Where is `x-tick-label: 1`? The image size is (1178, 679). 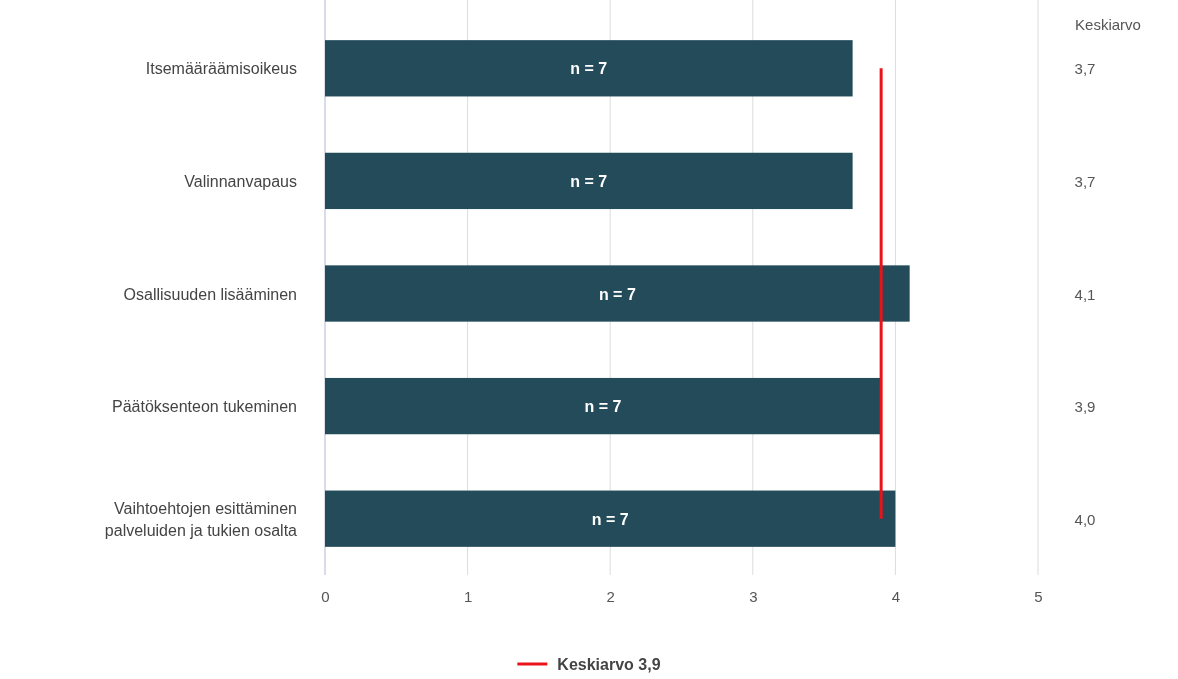 x-tick-label: 1 is located at coordinates (468, 596).